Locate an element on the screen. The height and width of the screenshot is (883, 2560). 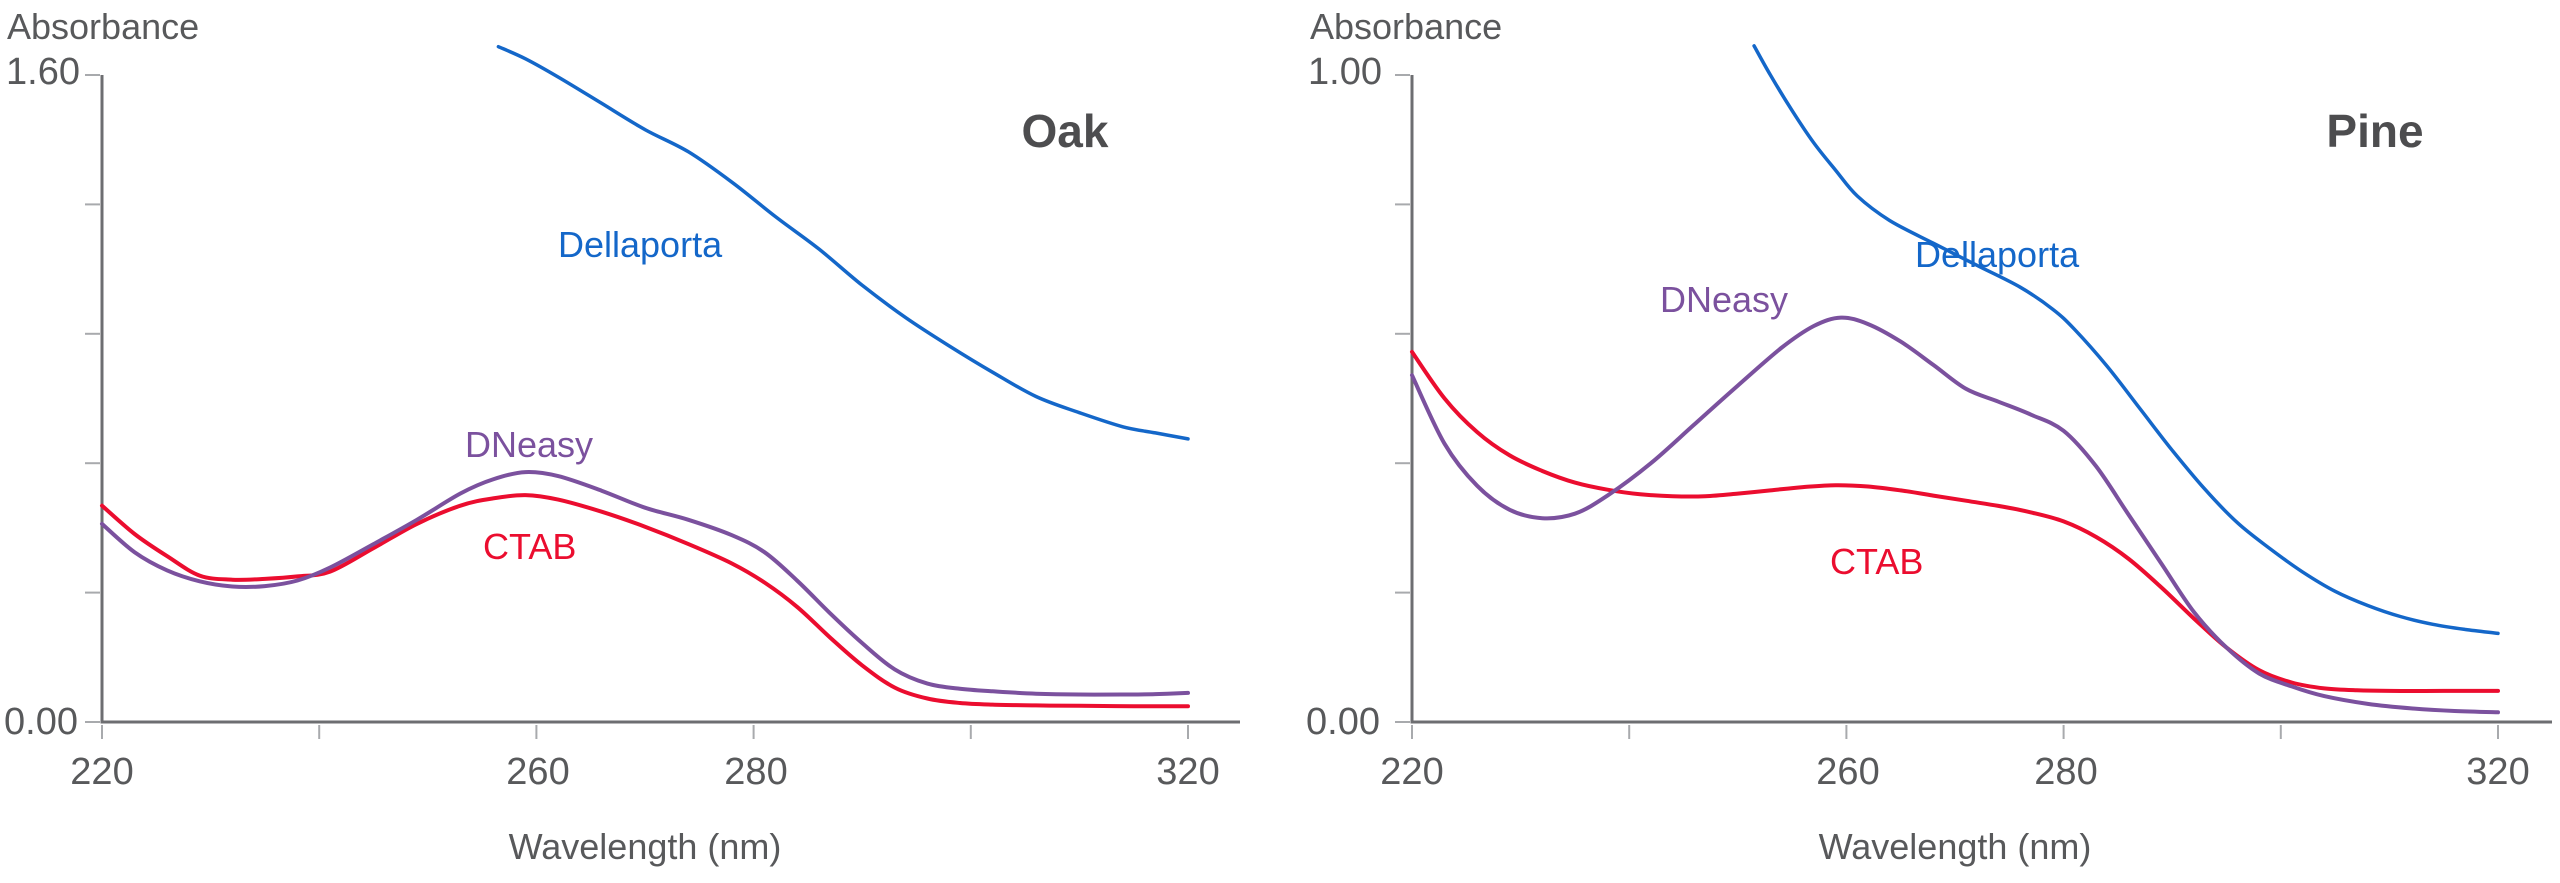
series-curve-dneasy is located at coordinates (645, 583).